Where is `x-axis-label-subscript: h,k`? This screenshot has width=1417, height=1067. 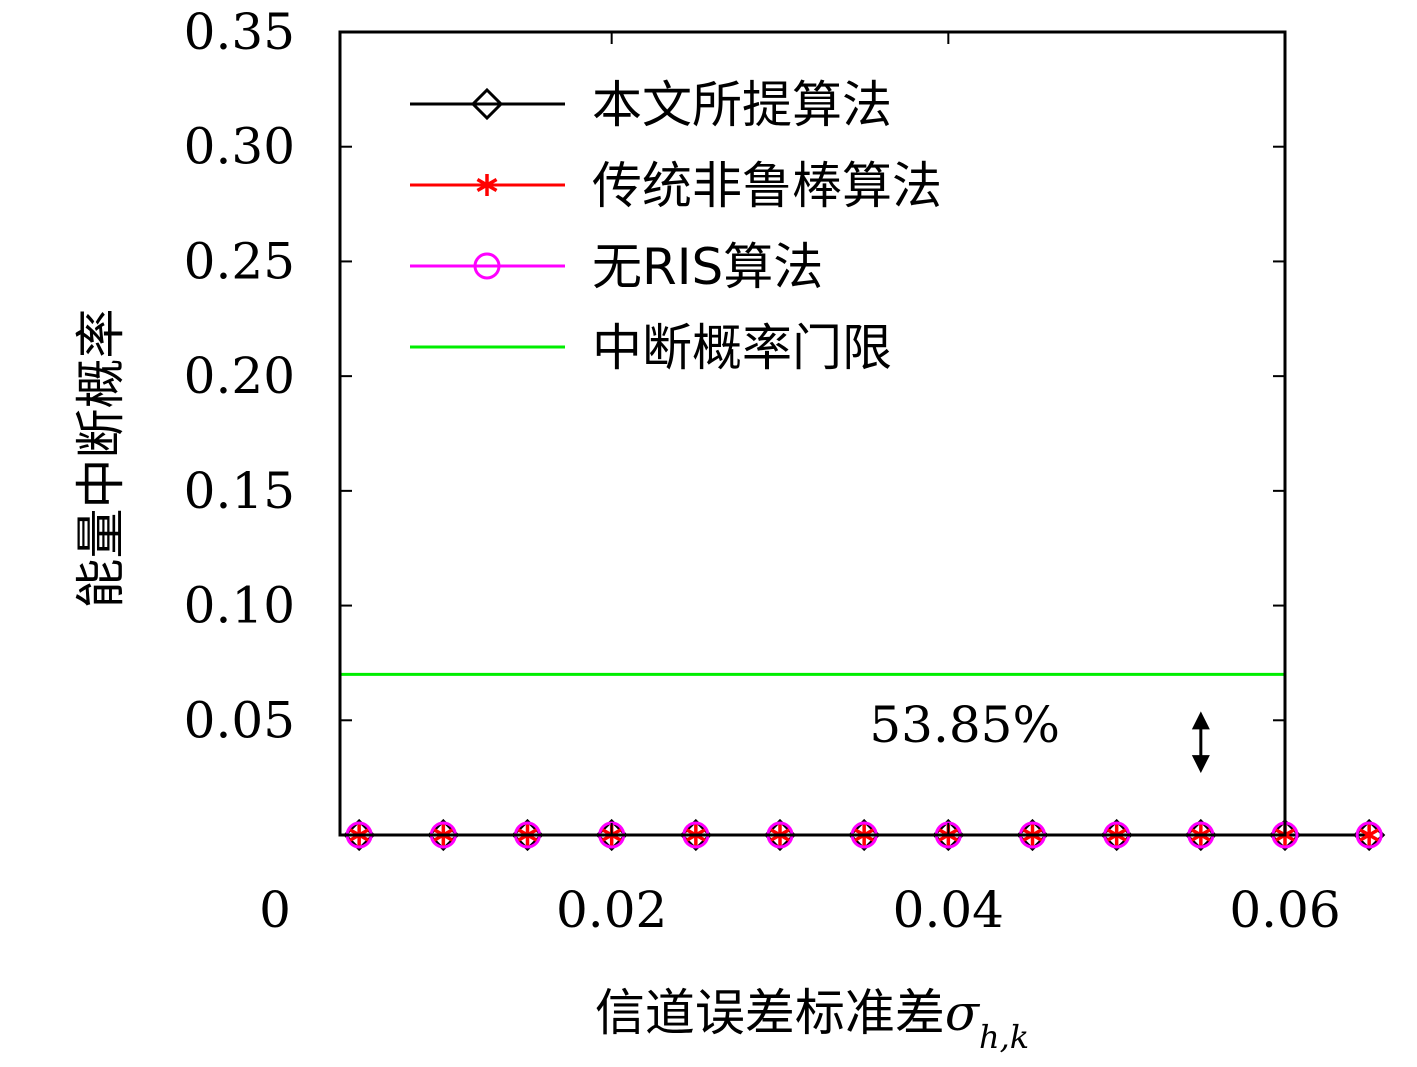 x-axis-label-subscript: h,k is located at coordinates (1004, 1037).